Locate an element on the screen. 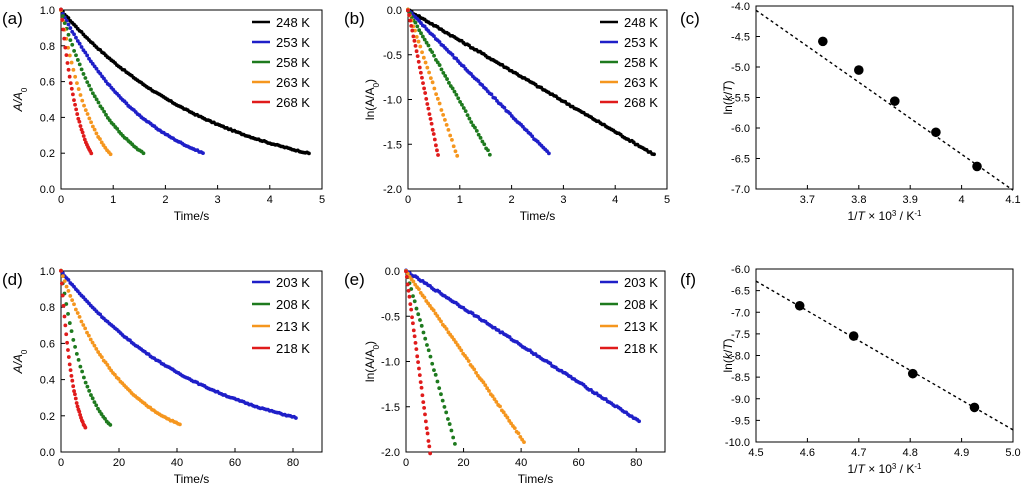 The width and height of the screenshot is (1024, 490). y-tick-label: -2.0 is located at coordinates (392, 190).